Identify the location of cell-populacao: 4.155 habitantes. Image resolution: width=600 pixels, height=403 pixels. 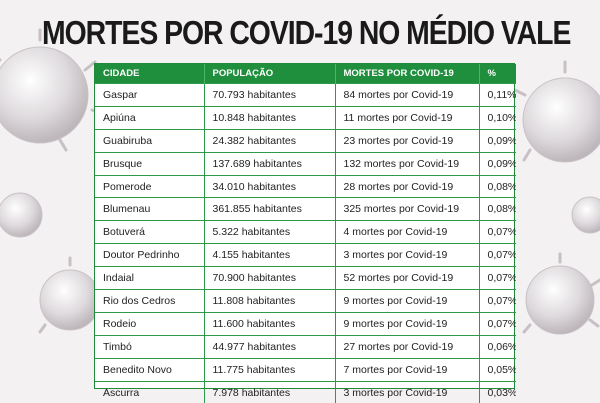
(269, 255).